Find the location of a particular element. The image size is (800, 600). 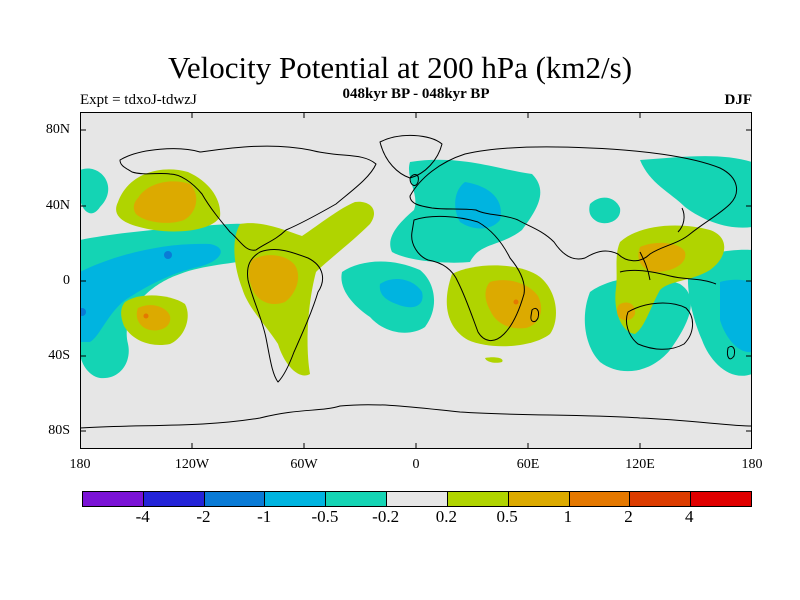

region-indianocean-yellowgreen is located at coordinates (494, 360).